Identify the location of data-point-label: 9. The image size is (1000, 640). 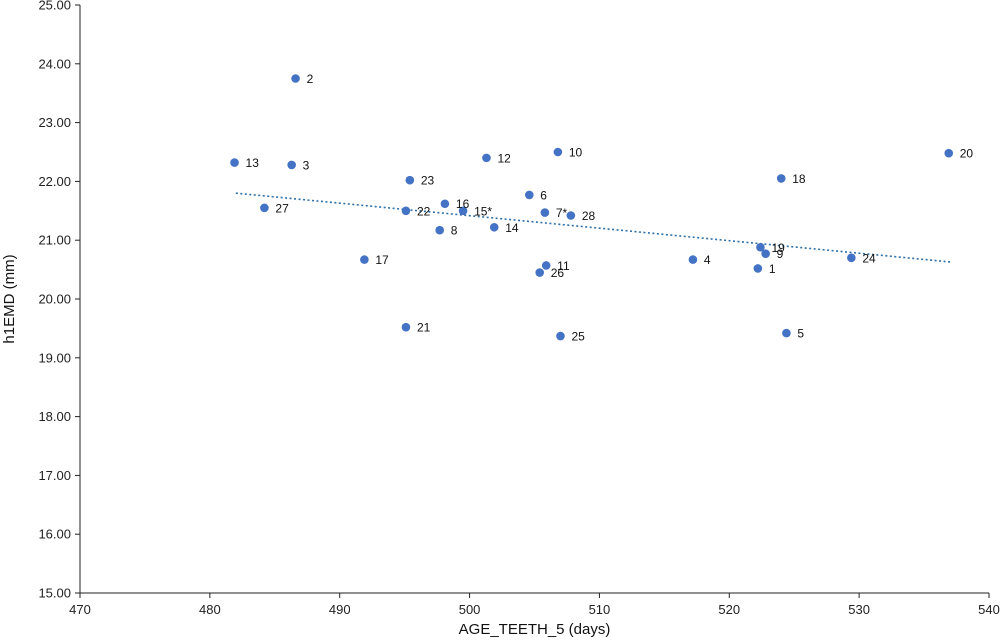
(780, 254).